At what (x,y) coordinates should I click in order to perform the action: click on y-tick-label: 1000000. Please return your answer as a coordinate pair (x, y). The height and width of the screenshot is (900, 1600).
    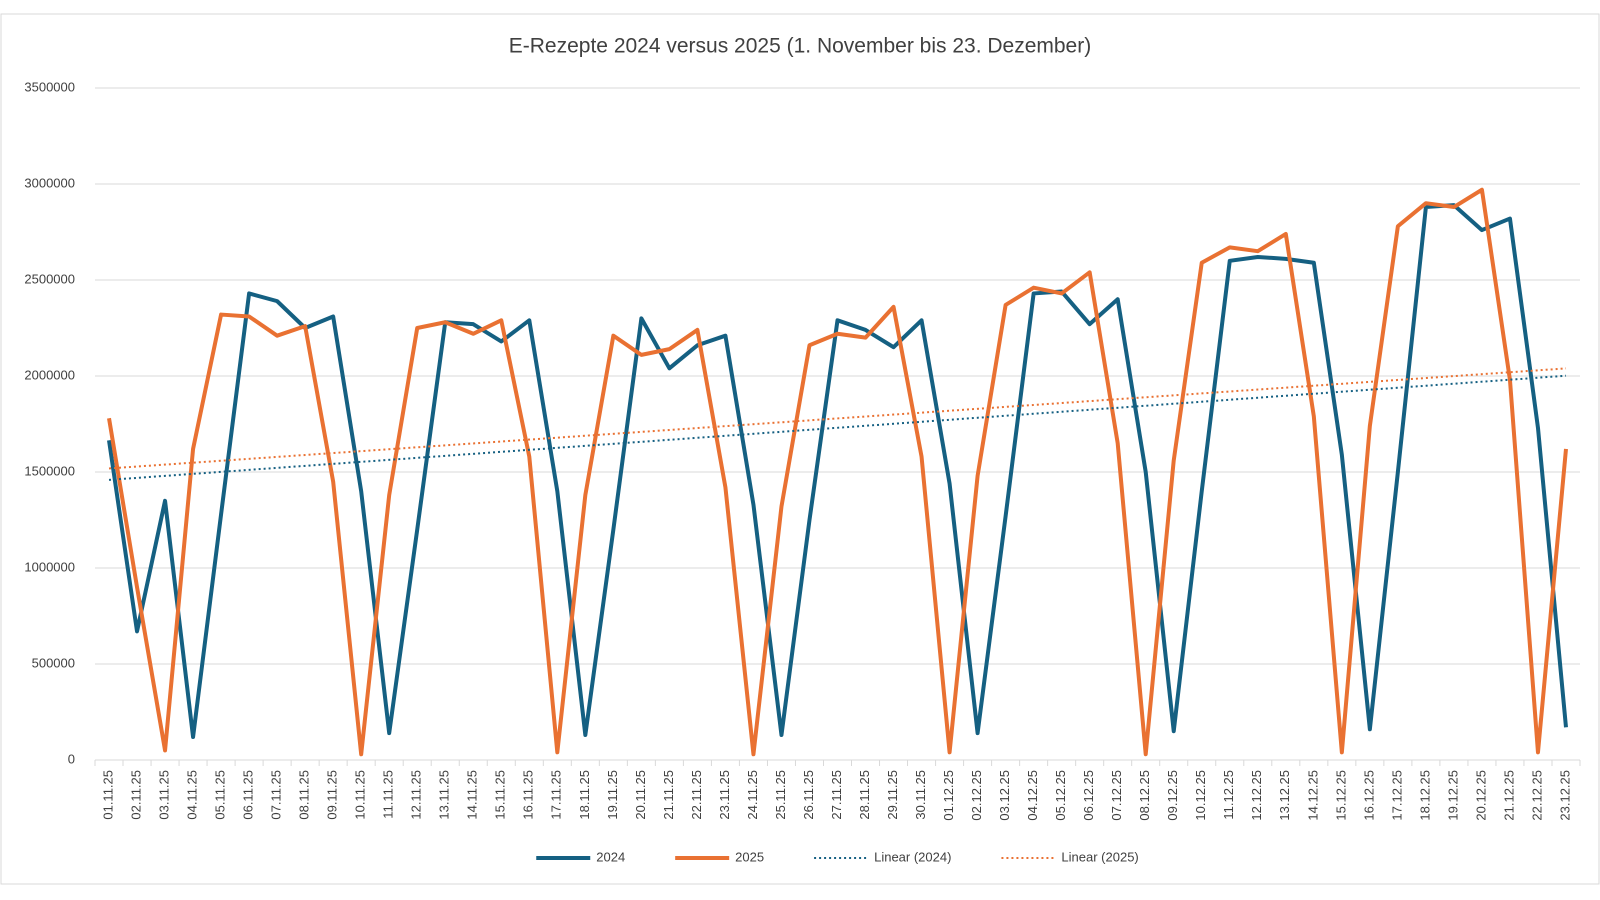
    Looking at the image, I should click on (49, 566).